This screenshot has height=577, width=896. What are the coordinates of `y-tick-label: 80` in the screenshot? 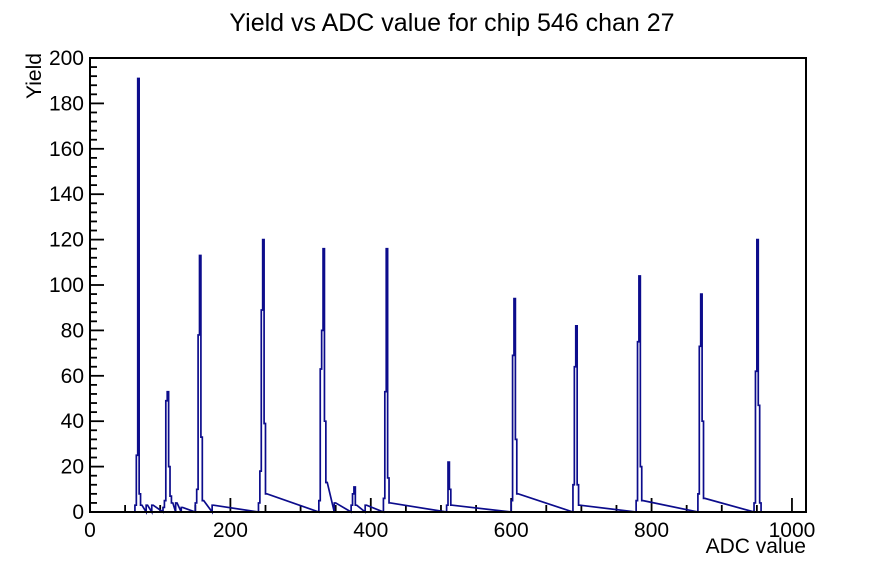 It's located at (72, 330).